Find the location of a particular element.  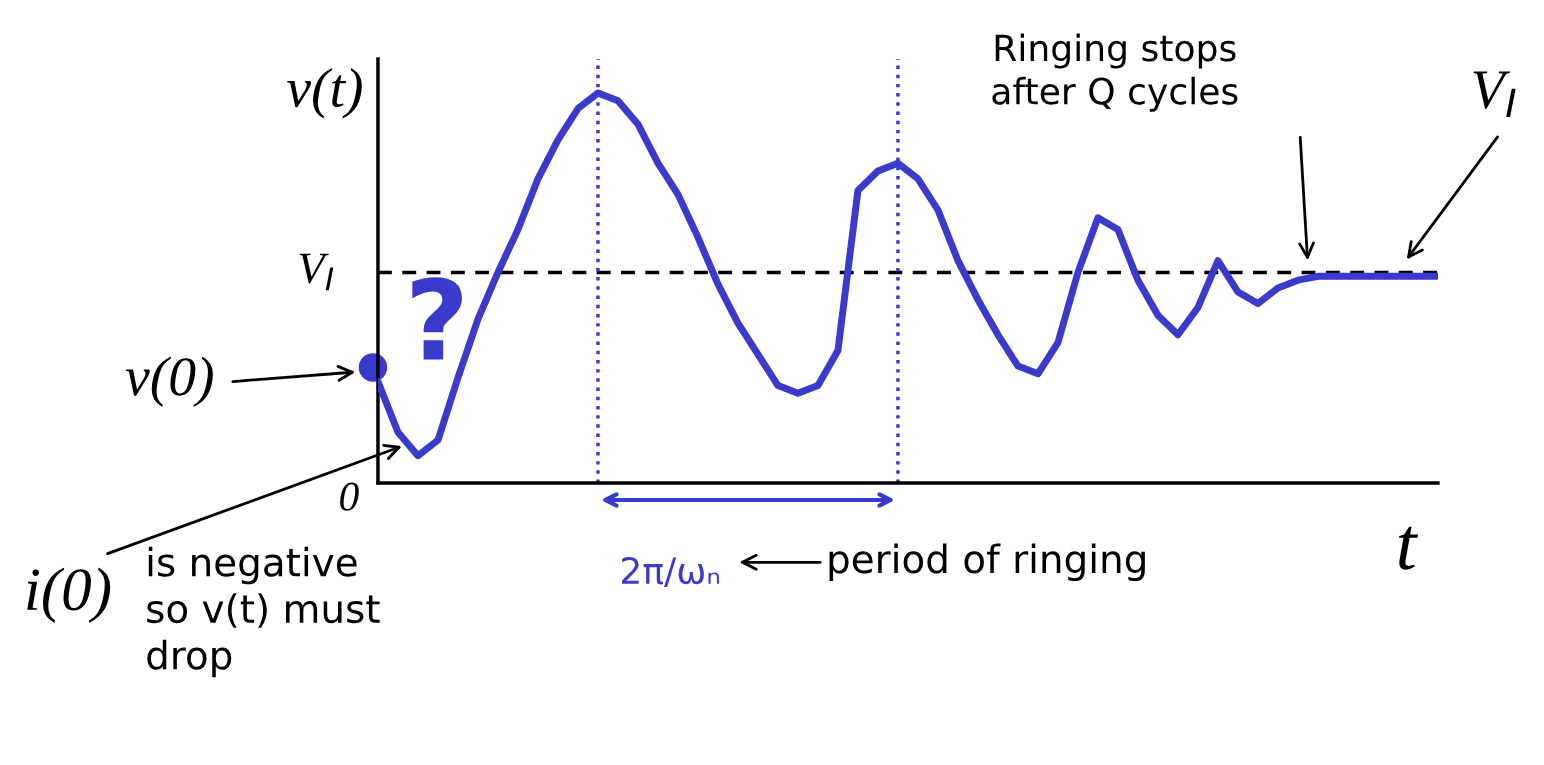

annotation: Ringing stops after Q cycles is located at coordinates (1115, 72).